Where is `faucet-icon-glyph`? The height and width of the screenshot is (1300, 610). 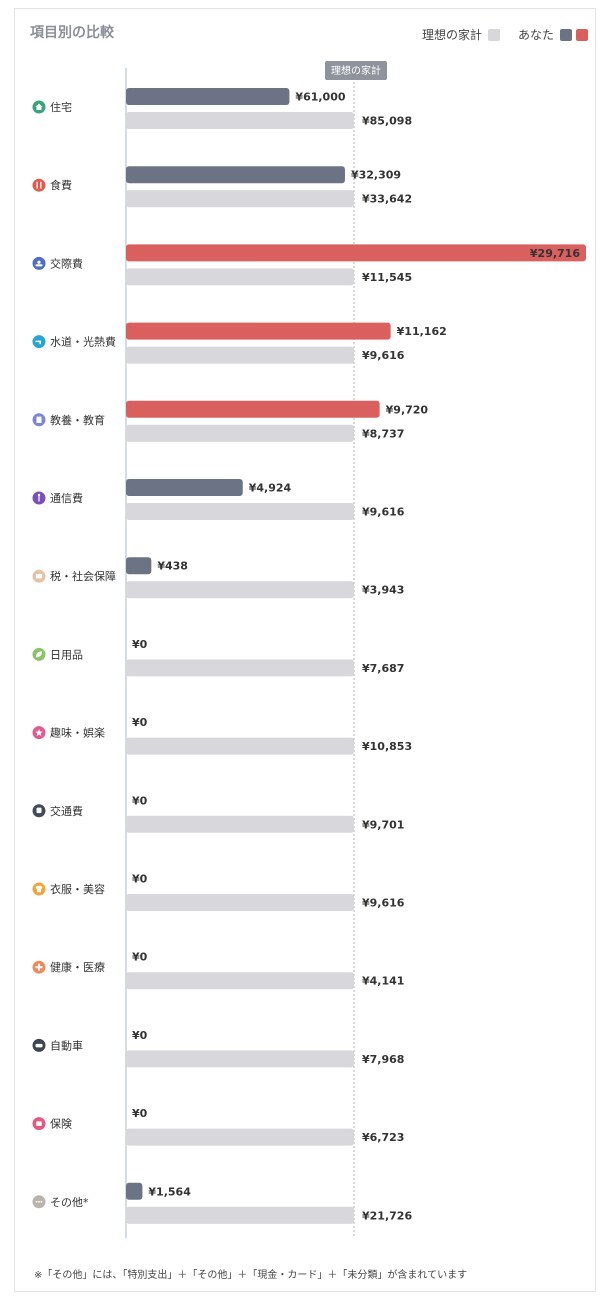 faucet-icon-glyph is located at coordinates (38, 342).